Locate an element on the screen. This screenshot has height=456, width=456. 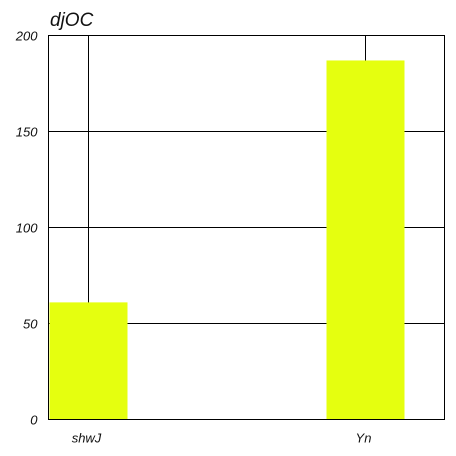
x-tick-label: Yn is located at coordinates (364, 438).